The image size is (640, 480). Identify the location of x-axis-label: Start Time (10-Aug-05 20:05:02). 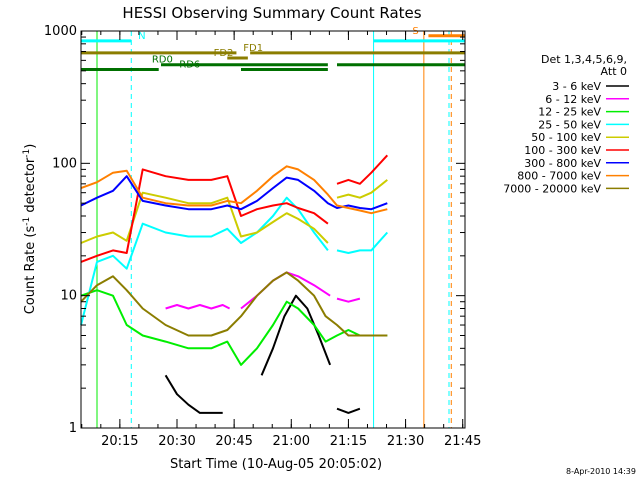
(276, 464).